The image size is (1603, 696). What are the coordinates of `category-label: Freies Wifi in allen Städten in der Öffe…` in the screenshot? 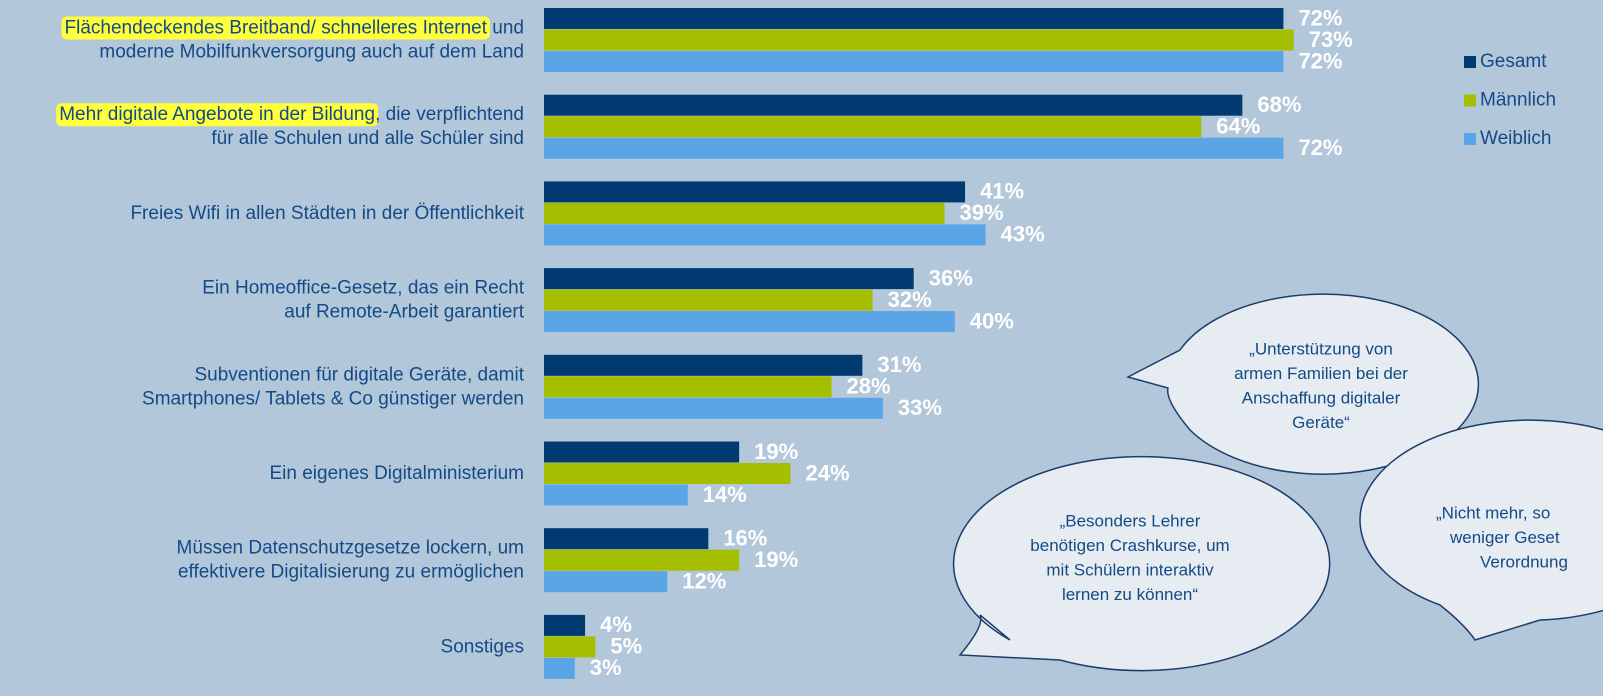 It's located at (327, 213).